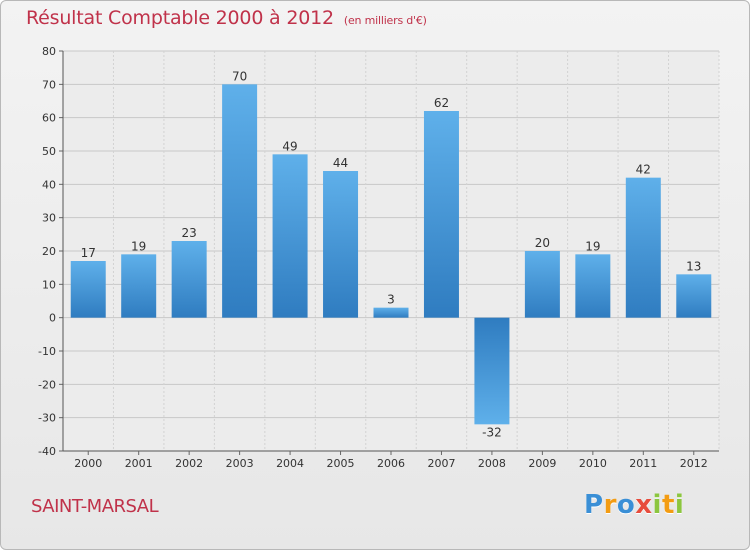 This screenshot has width=750, height=550. I want to click on bar-value-label: 13, so click(693, 266).